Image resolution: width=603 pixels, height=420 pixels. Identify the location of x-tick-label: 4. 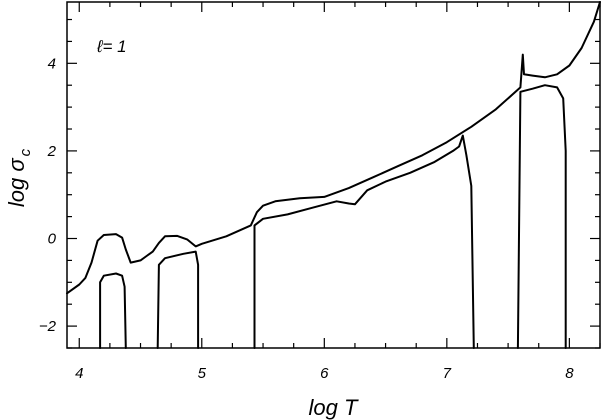
(79, 373).